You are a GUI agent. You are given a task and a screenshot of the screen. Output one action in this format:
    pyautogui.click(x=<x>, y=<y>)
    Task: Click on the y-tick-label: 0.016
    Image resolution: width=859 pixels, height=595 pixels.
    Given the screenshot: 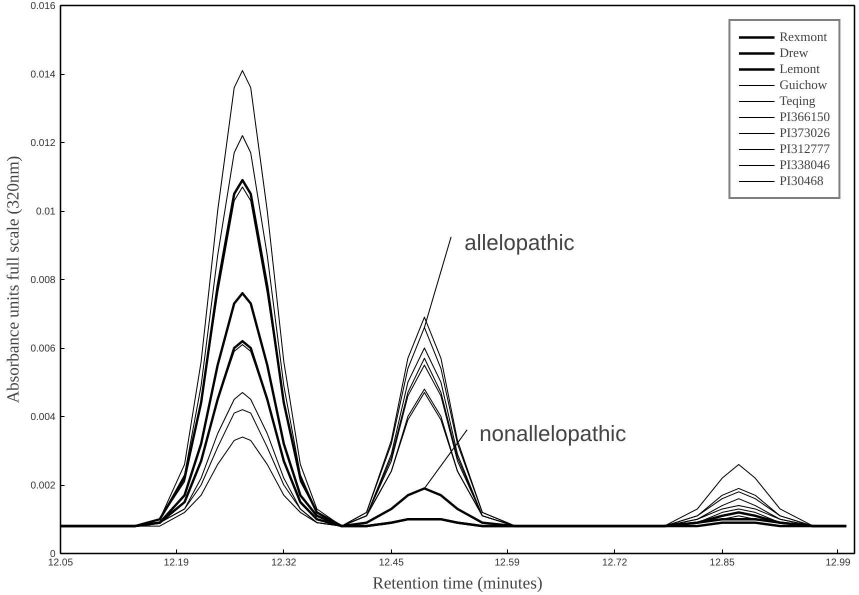 What is the action you would take?
    pyautogui.click(x=43, y=6)
    